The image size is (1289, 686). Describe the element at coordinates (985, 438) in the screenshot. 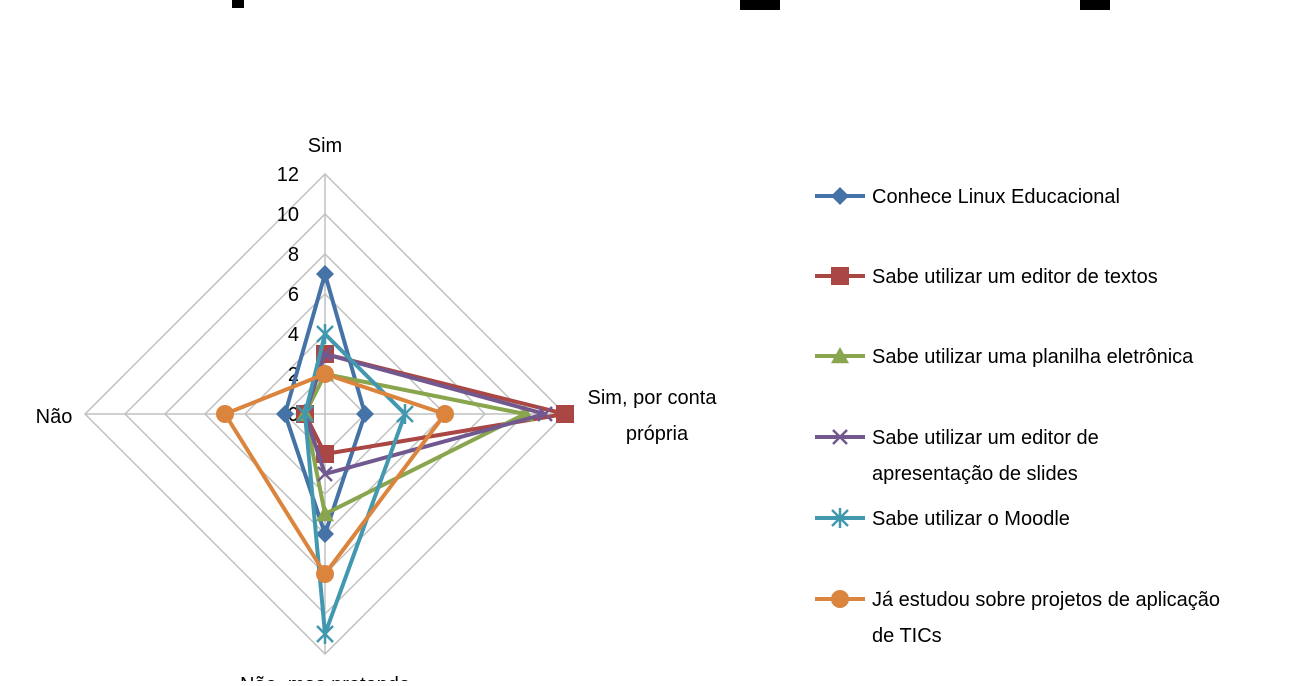

I see `legend-label: Sabe utilizar um editor de` at that location.